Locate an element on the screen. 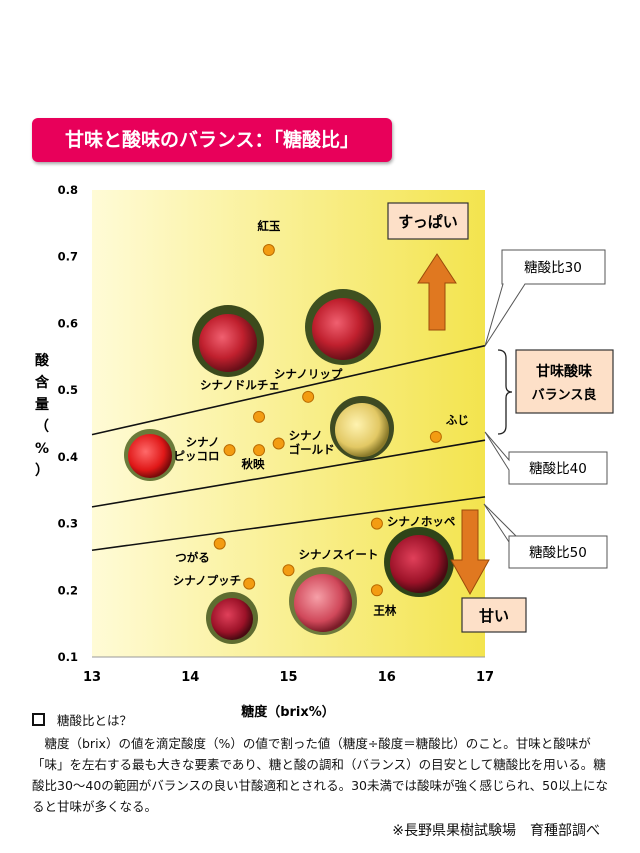 This screenshot has width=640, height=853. note-heading-text: 糖酸比とは？ is located at coordinates (95, 720).